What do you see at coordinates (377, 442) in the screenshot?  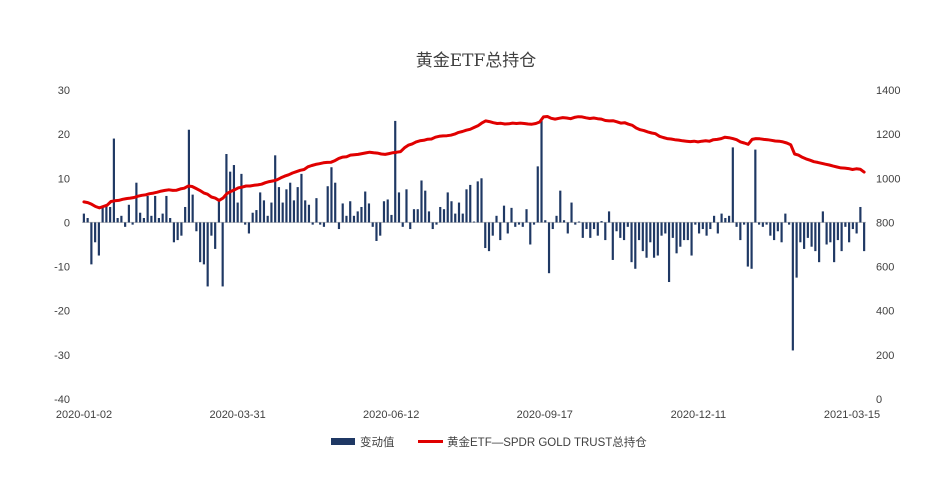 I see `legend-bar-label: 变动值` at bounding box center [377, 442].